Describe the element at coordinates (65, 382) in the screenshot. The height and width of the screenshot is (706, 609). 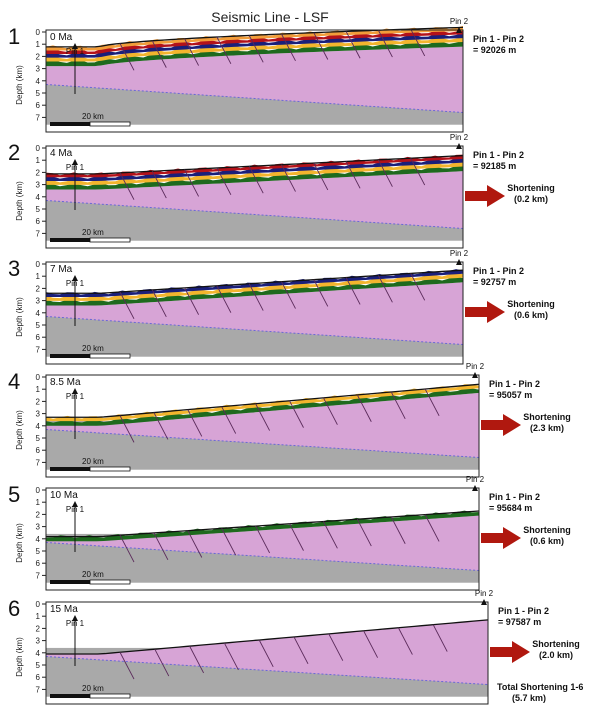
I see `panel-age: 8.5 Ma` at that location.